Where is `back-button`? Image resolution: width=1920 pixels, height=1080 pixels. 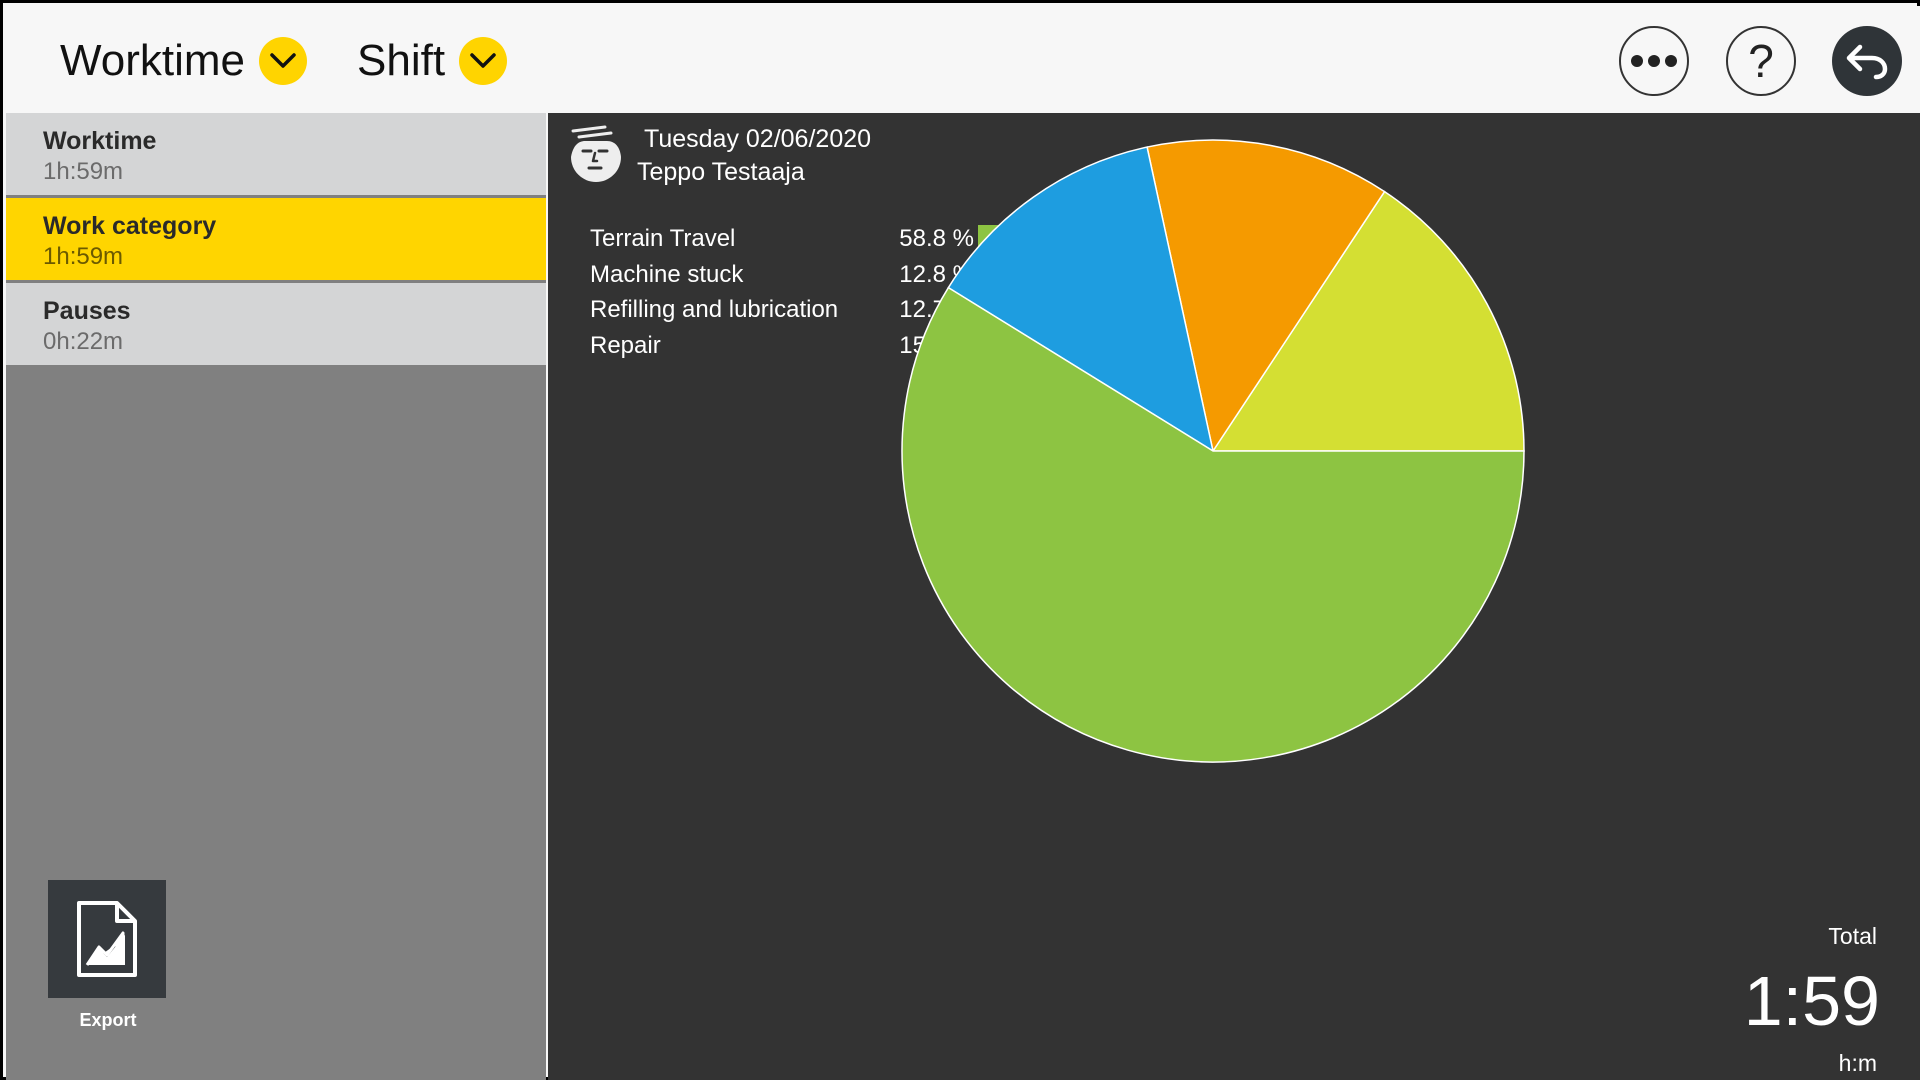 back-button is located at coordinates (1867, 61).